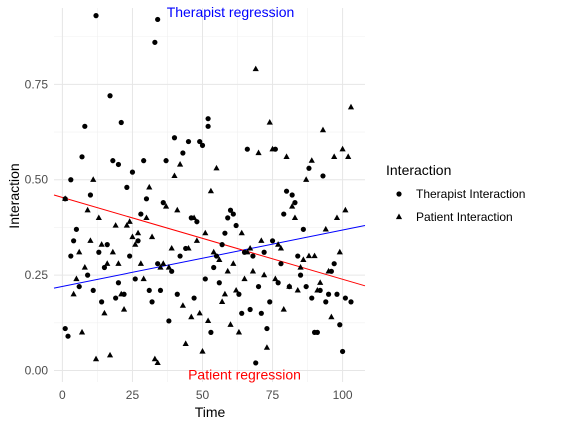 The image size is (574, 426). What do you see at coordinates (62, 395) in the screenshot?
I see `x-tick-label: 0` at bounding box center [62, 395].